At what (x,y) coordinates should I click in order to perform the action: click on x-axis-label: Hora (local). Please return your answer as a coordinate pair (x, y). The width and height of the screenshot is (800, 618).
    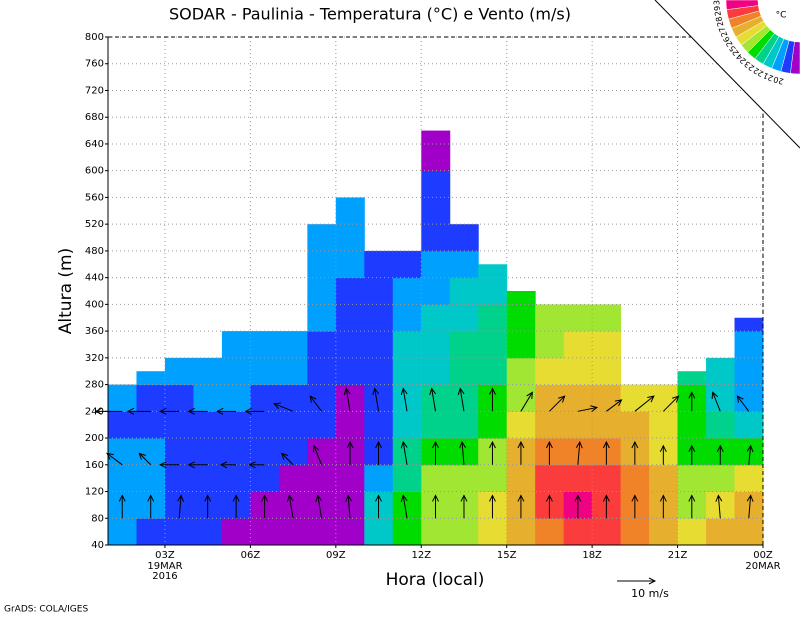
    Looking at the image, I should click on (435, 580).